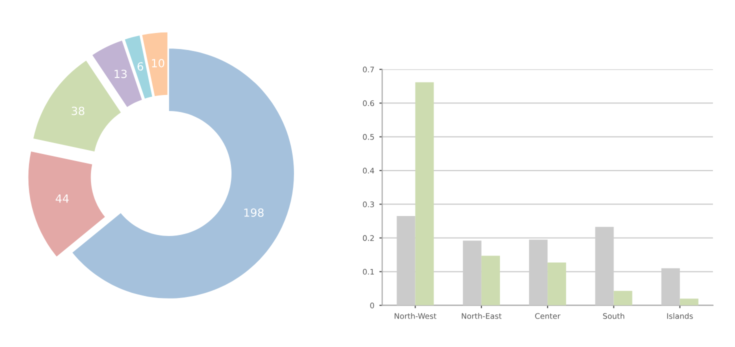  What do you see at coordinates (141, 66) in the screenshot?
I see `data-label: 6` at bounding box center [141, 66].